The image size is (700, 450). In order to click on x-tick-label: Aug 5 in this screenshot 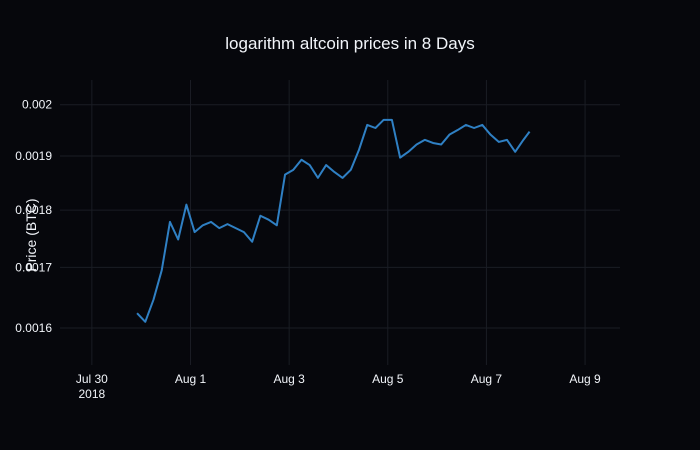, I will do `click(388, 379)`.